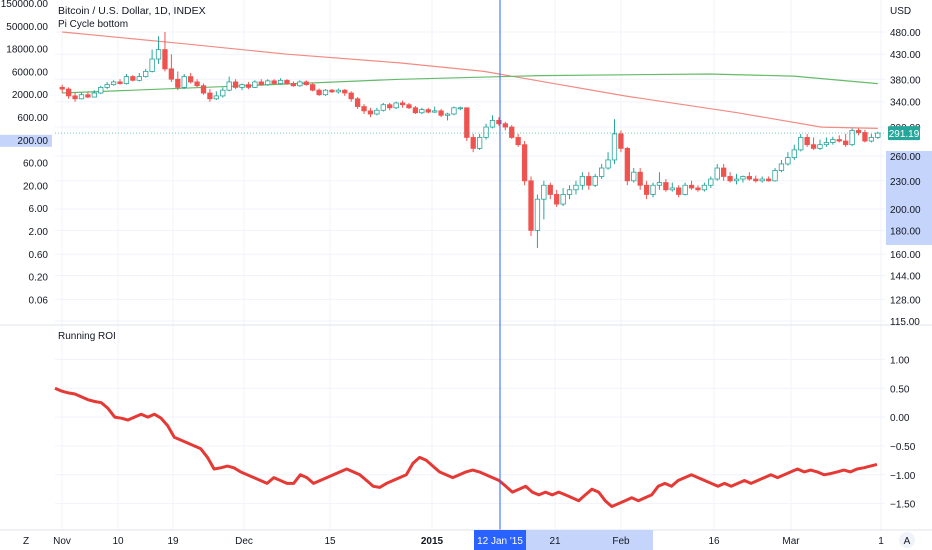 This screenshot has height=550, width=932. Describe the element at coordinates (905, 33) in the screenshot. I see `right-axis-tick: 480.00` at that location.